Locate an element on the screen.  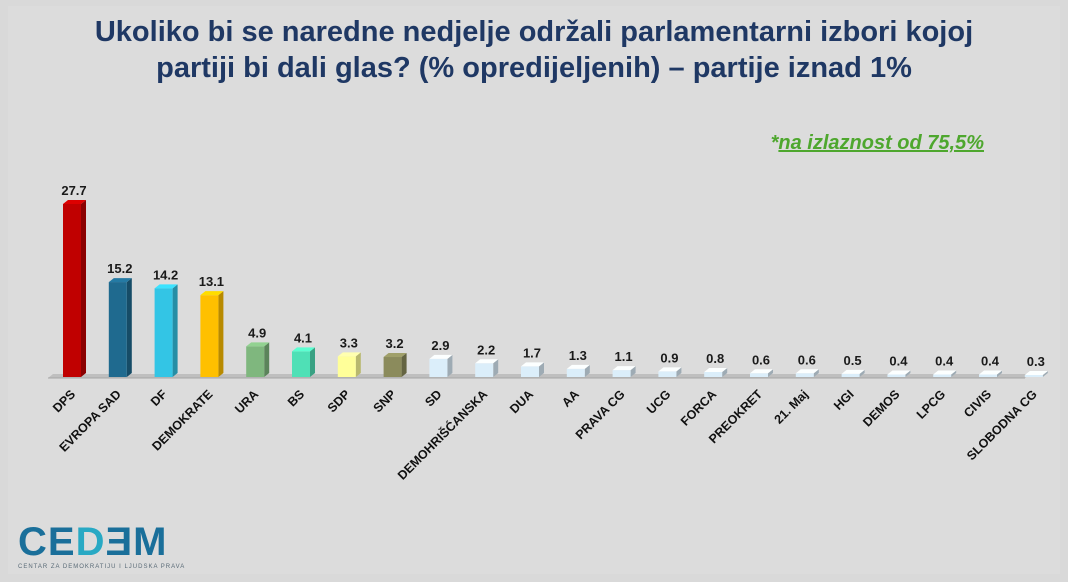
data-label-0: 27.7 is located at coordinates (73, 190).